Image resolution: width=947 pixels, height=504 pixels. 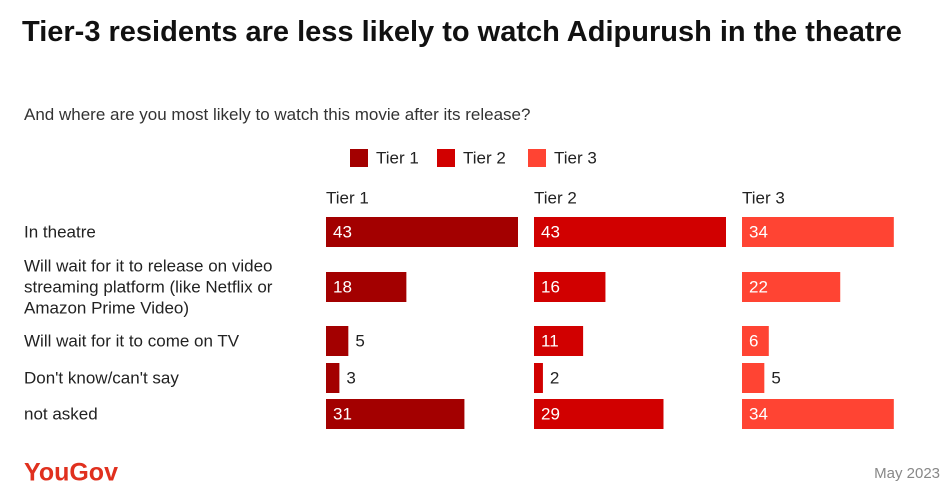 What do you see at coordinates (550, 286) in the screenshot?
I see `value-label: 16` at bounding box center [550, 286].